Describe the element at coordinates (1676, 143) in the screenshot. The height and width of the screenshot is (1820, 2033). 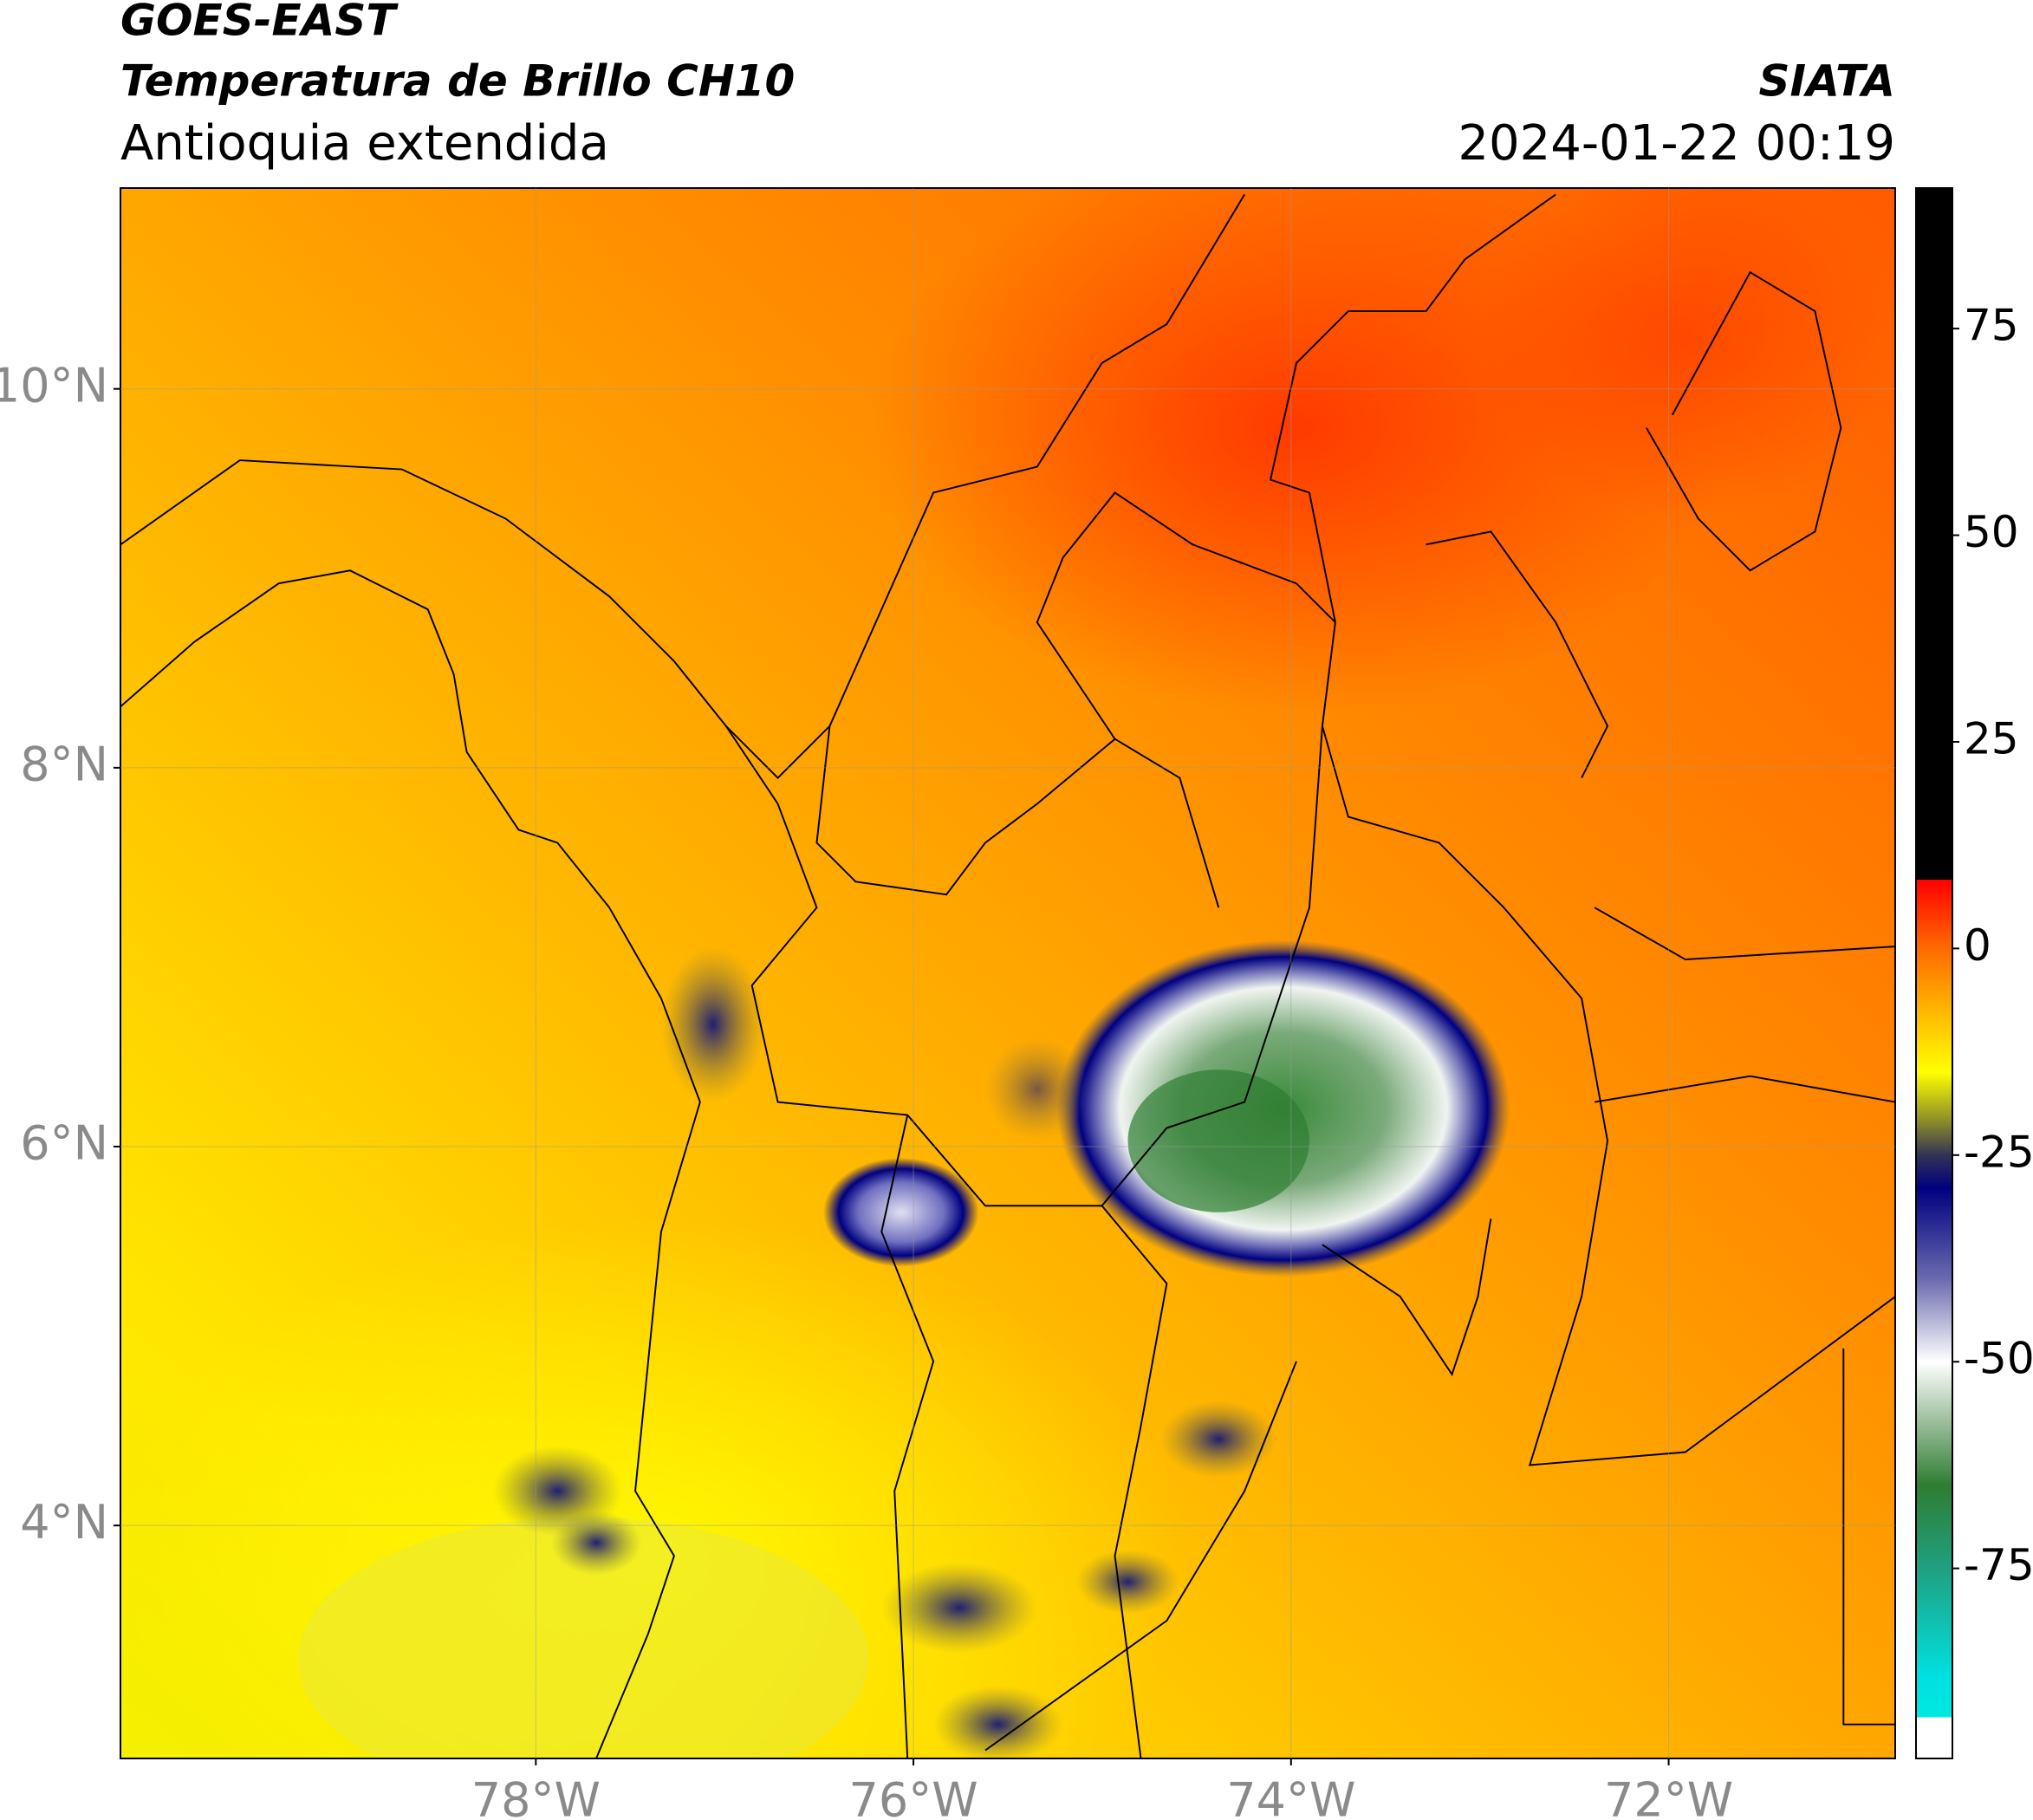
I see `datetime: 2024-01-22 00:19` at that location.